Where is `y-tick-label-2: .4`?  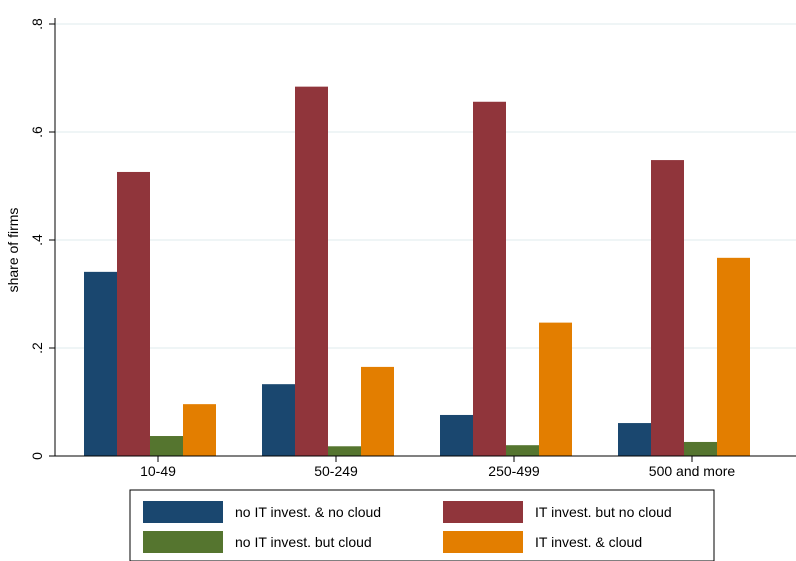
y-tick-label-2: .4 is located at coordinates (37, 240).